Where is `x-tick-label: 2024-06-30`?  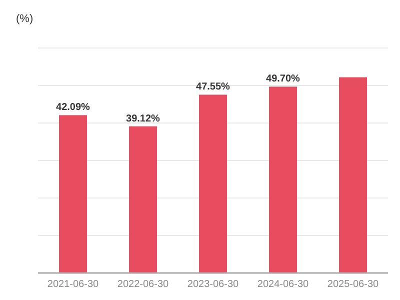 x-tick-label: 2024-06-30 is located at coordinates (283, 284).